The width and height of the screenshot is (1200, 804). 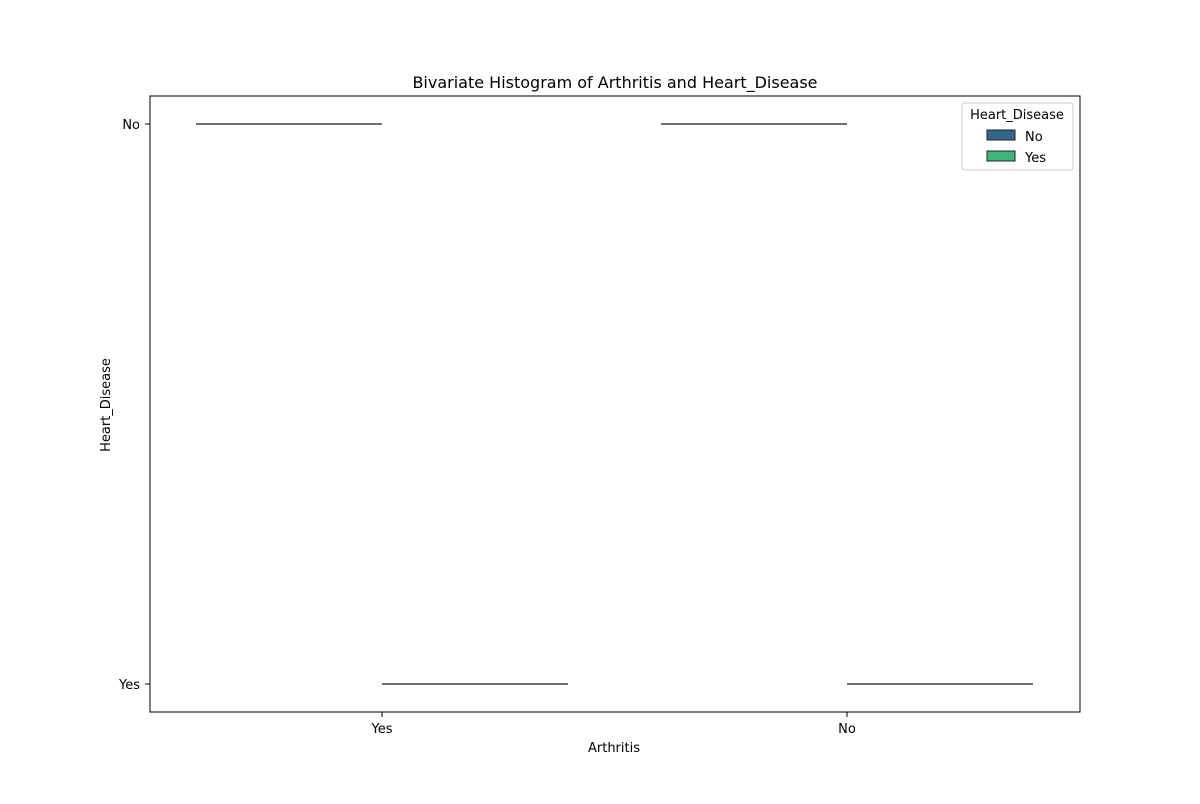 I want to click on legend-title: Heart_Disease, so click(x=1017, y=115).